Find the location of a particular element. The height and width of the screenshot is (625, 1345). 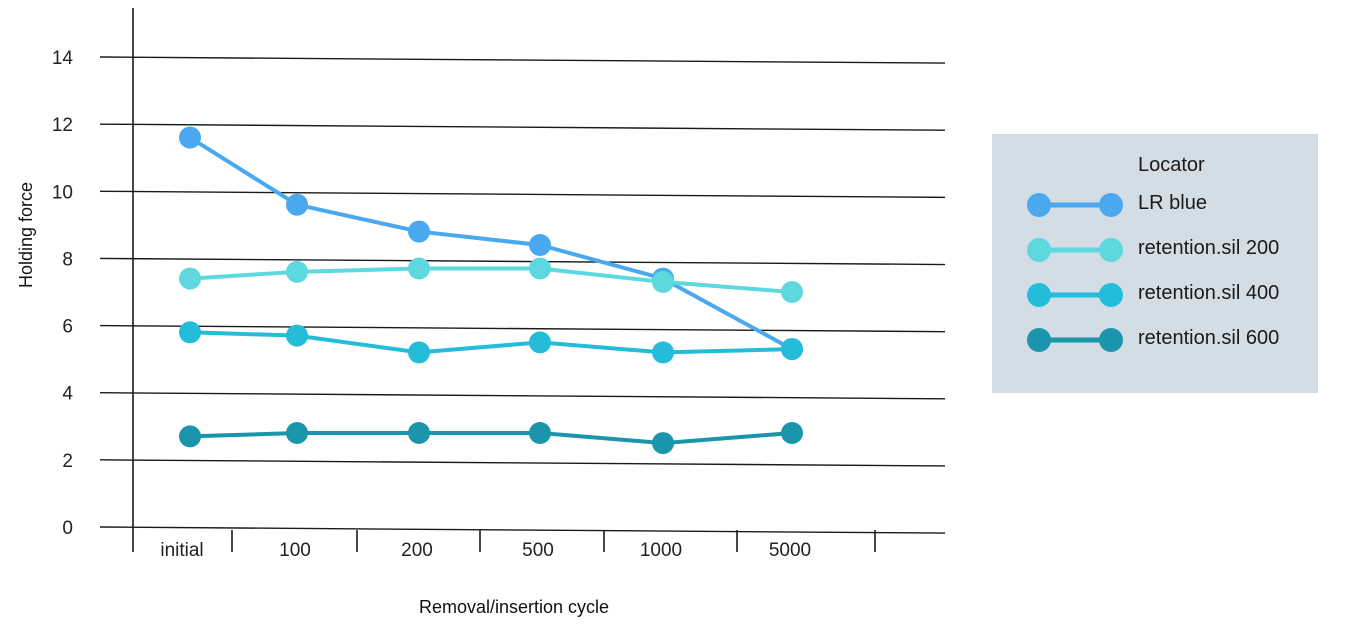

y-tick-label: 12 is located at coordinates (62, 125).